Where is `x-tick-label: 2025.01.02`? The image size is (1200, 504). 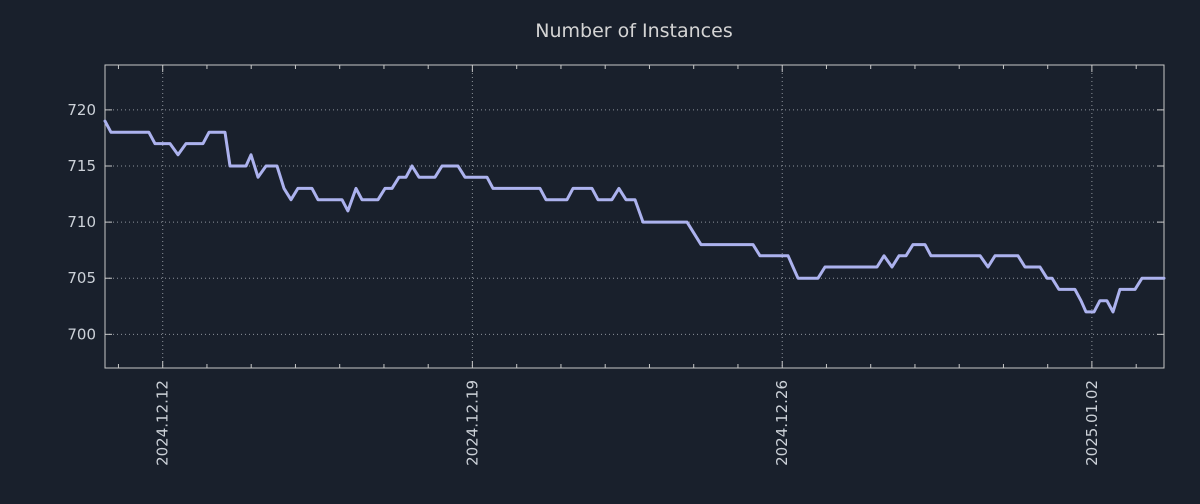 x-tick-label: 2025.01.02 is located at coordinates (1092, 423).